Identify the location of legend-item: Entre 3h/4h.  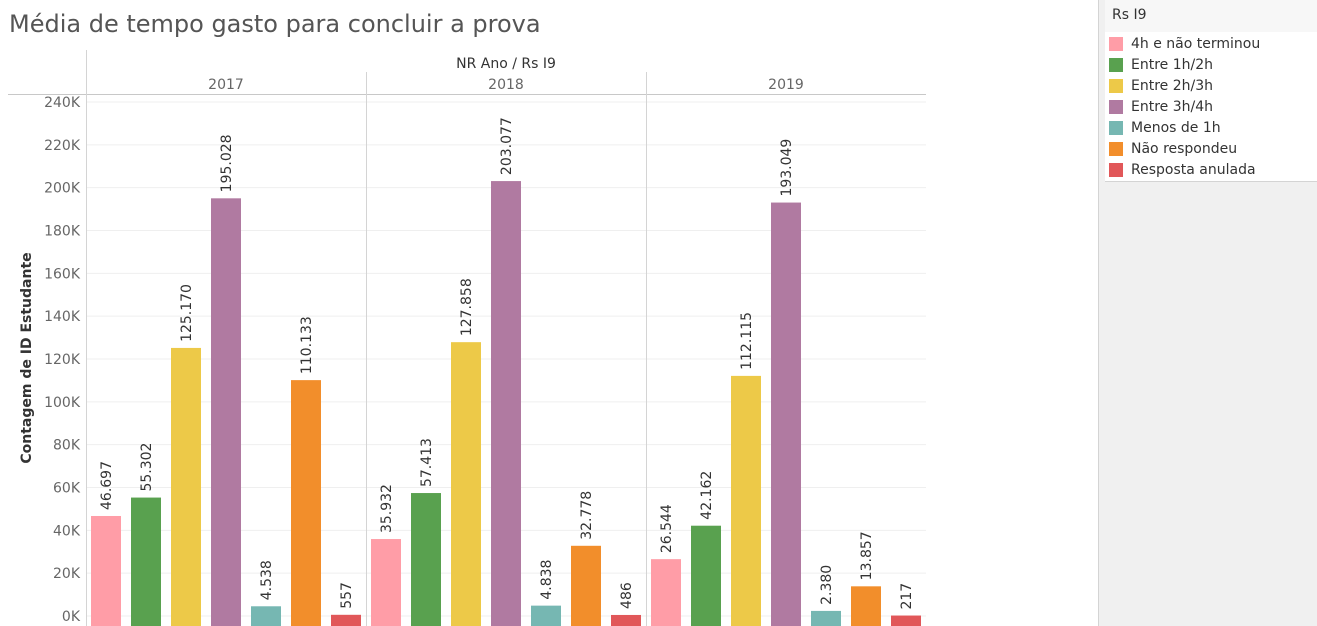
(1161, 107).